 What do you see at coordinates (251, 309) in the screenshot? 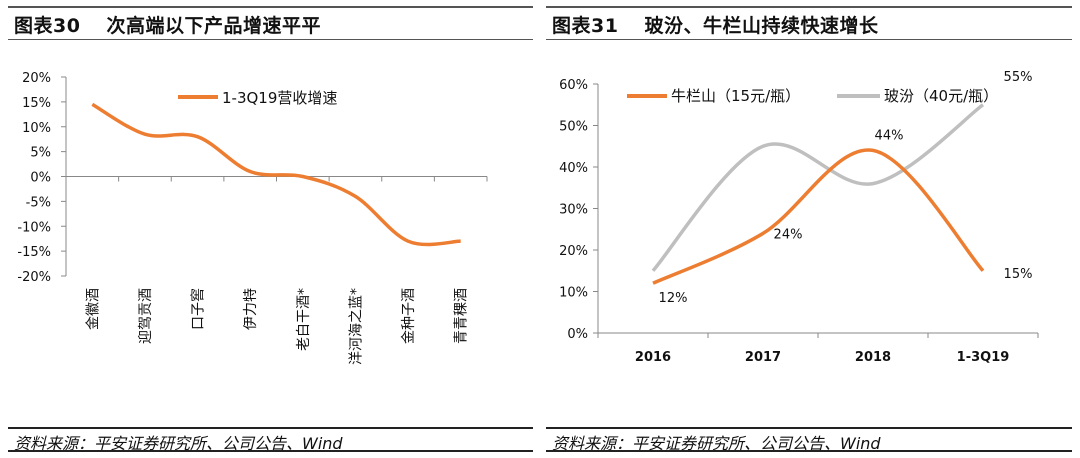
I see `x-tick-label: 伊力特` at bounding box center [251, 309].